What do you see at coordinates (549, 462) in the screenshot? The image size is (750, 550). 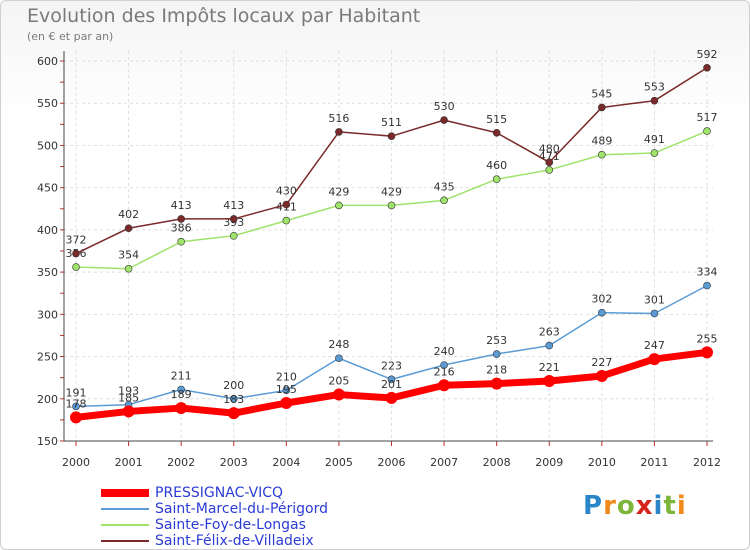 I see `x-tick-label: 2009` at bounding box center [549, 462].